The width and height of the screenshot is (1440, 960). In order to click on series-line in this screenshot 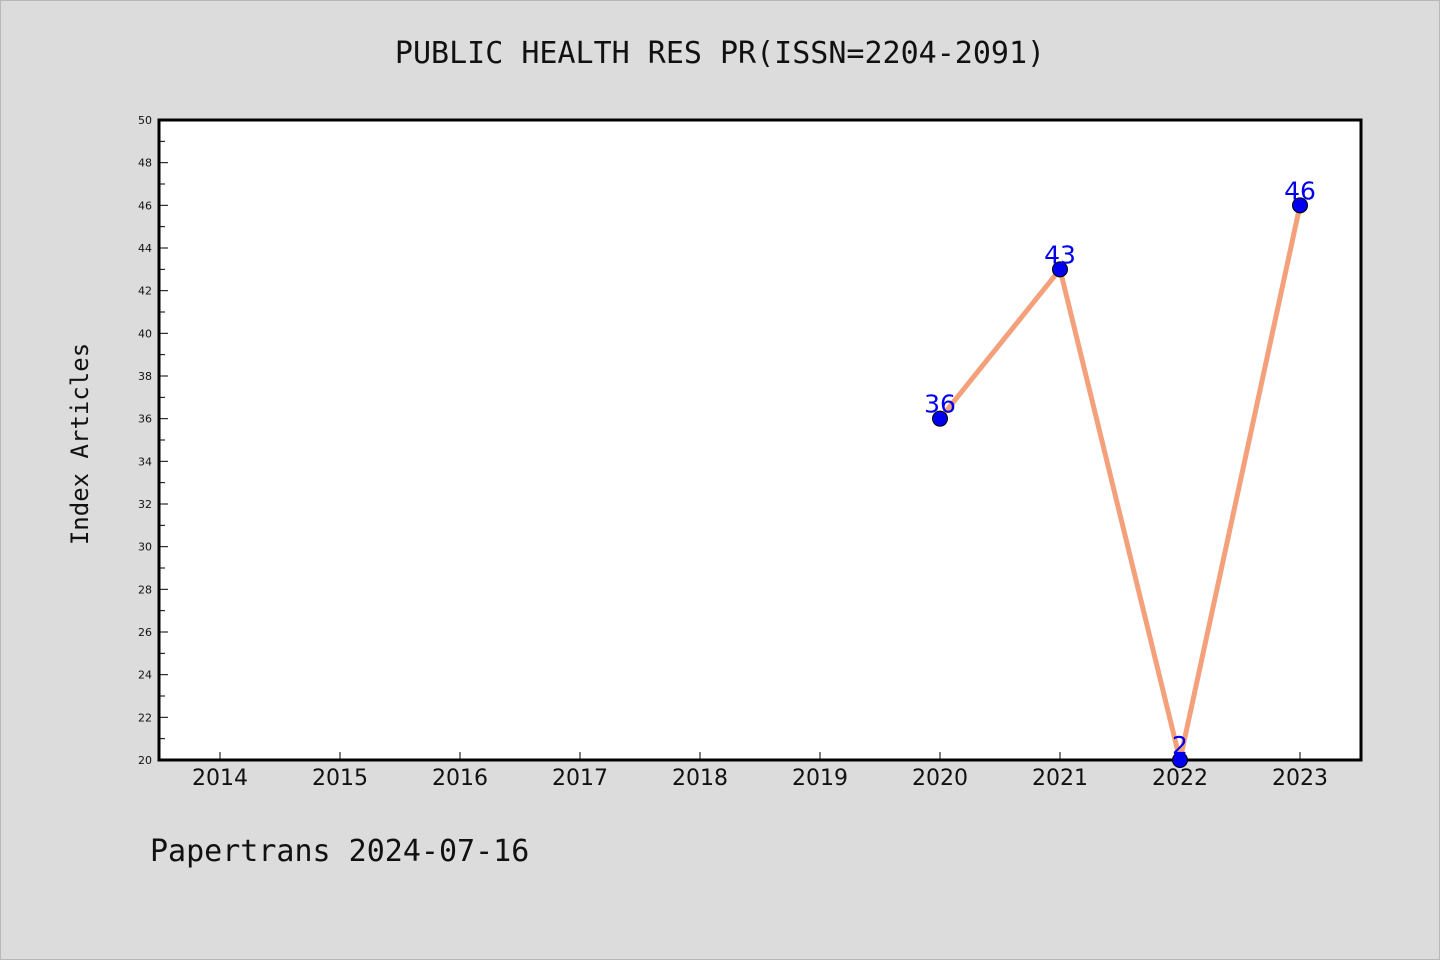, I will do `click(1120, 483)`.